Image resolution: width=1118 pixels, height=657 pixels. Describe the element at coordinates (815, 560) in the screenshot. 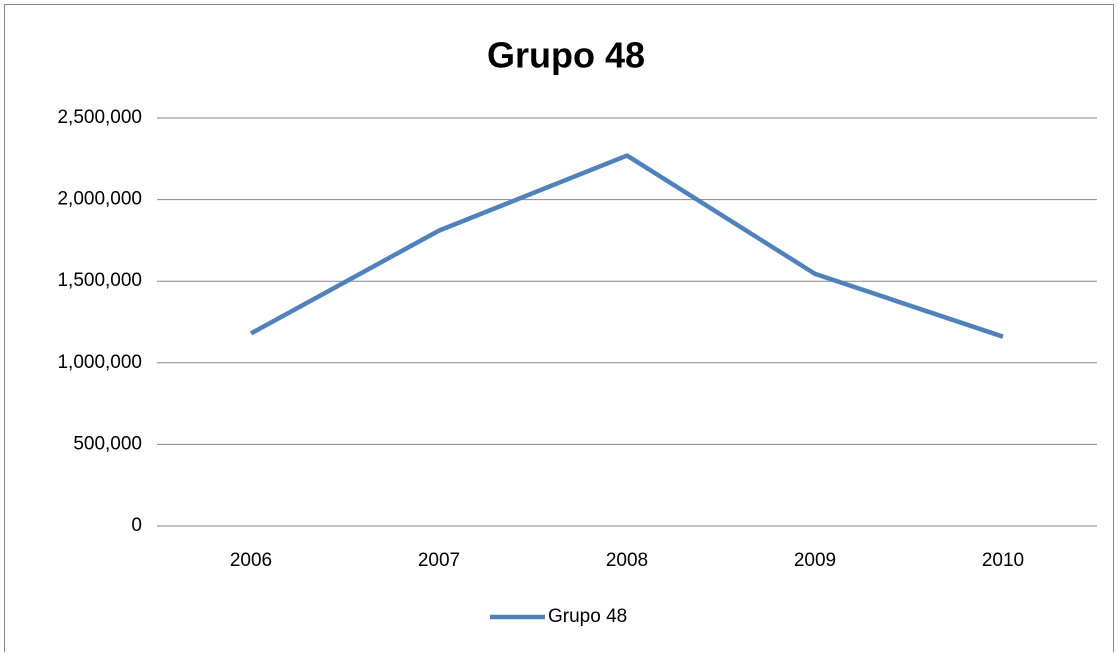

I see `x-tick-label: 2009` at that location.